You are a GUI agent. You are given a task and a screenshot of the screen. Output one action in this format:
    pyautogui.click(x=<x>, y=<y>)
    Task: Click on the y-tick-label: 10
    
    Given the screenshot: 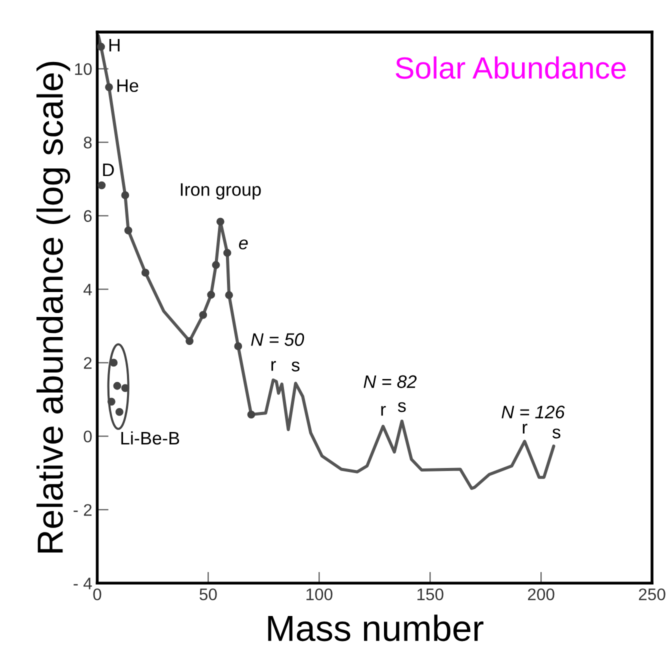 What is the action you would take?
    pyautogui.click(x=83, y=69)
    